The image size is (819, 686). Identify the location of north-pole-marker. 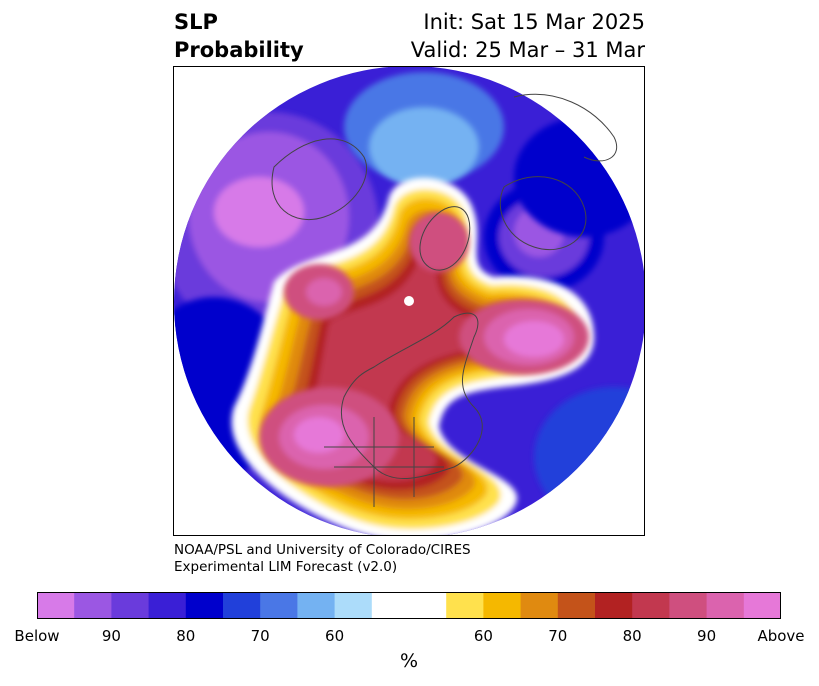
(409, 301).